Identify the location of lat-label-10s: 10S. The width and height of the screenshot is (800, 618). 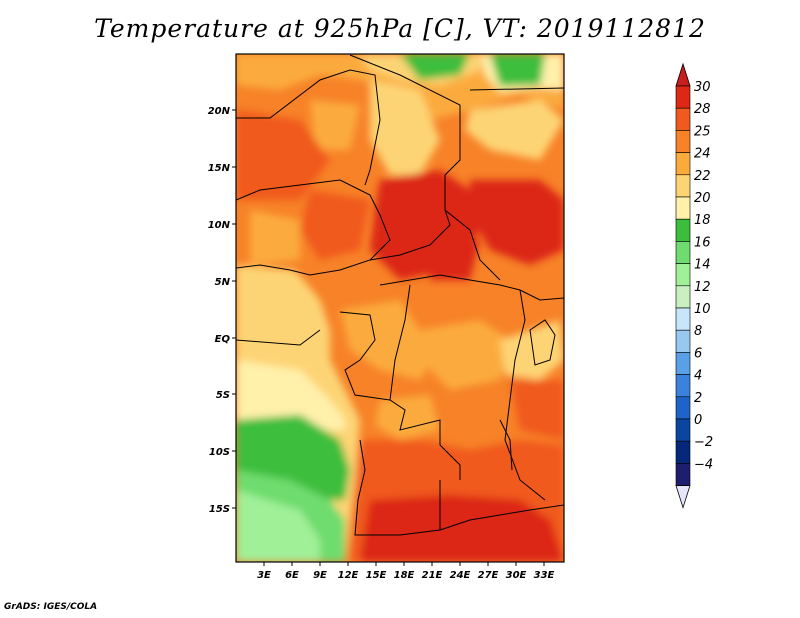
(219, 452).